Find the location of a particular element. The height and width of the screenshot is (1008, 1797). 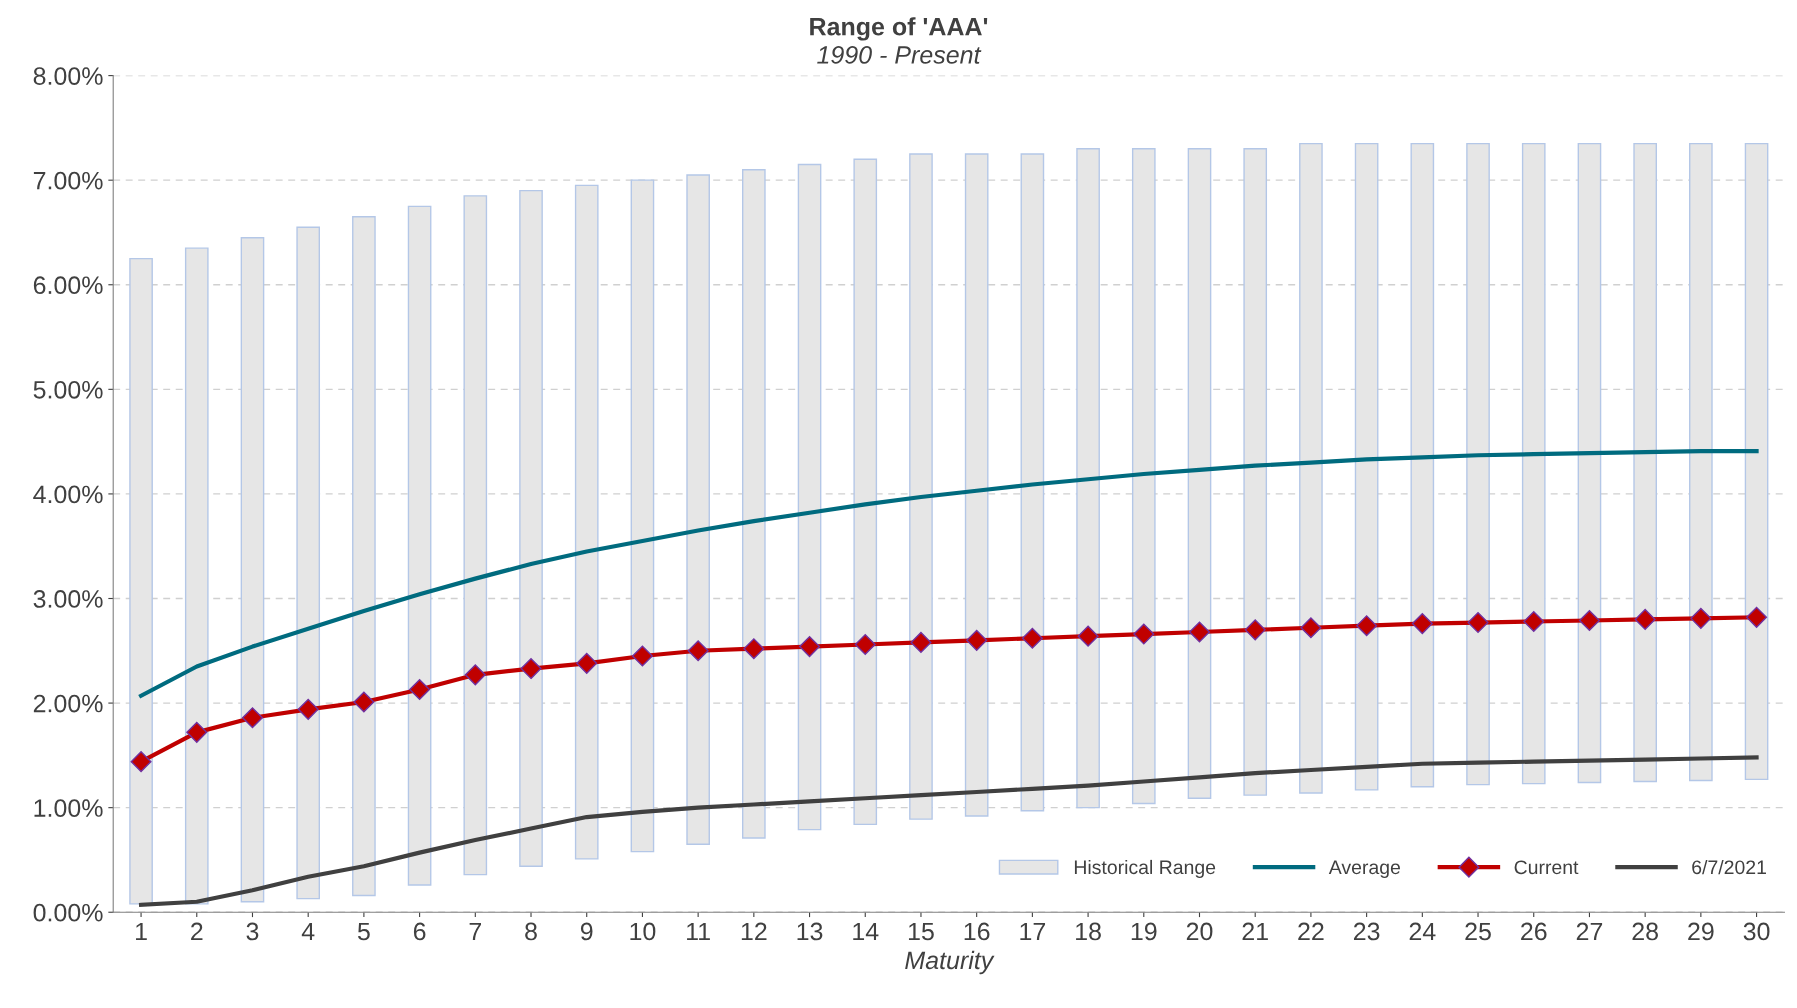

chart-subtitle: 1990 - Present is located at coordinates (899, 55).